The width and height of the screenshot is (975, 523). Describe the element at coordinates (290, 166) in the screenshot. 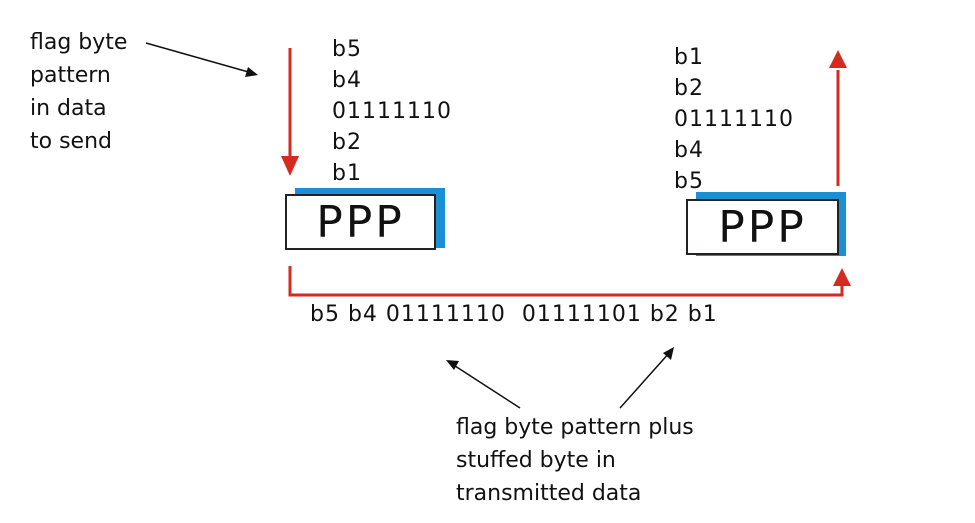

I see `sender-down-arrowhead` at that location.